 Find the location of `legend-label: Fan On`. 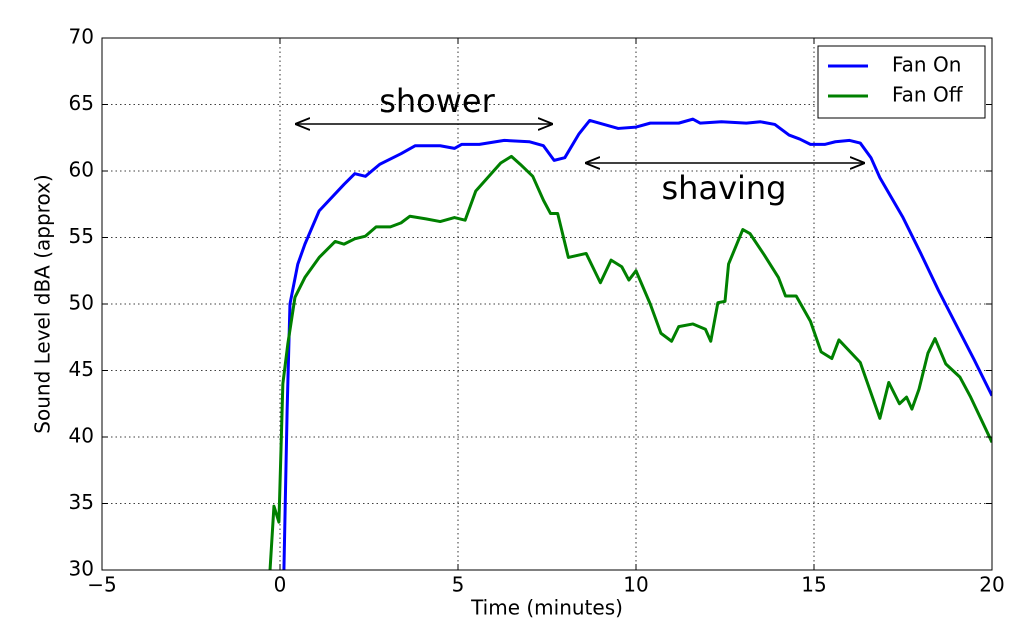

legend-label: Fan On is located at coordinates (926, 65).